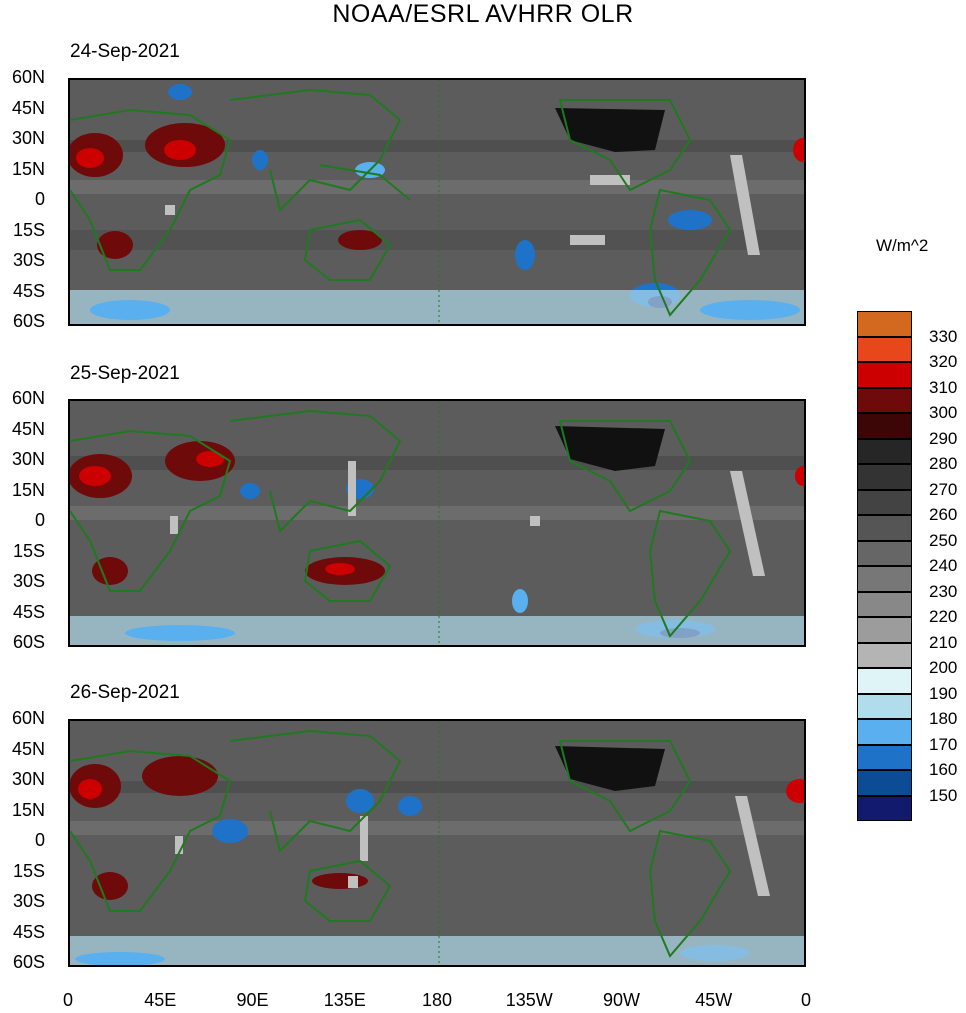 The height and width of the screenshot is (1013, 966). I want to click on panel-date-1: 24-Sep-2021, so click(125, 51).